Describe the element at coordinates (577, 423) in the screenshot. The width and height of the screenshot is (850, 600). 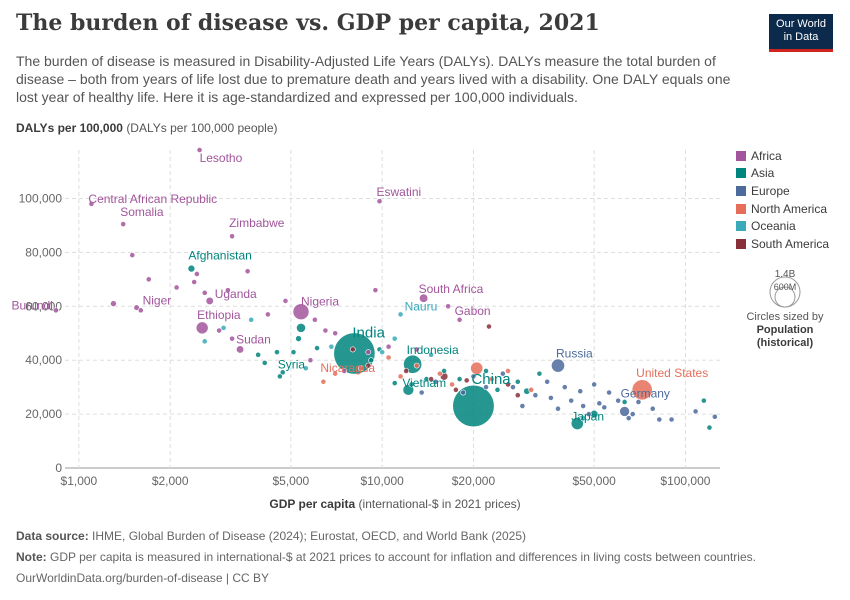
I see `point-japan` at that location.